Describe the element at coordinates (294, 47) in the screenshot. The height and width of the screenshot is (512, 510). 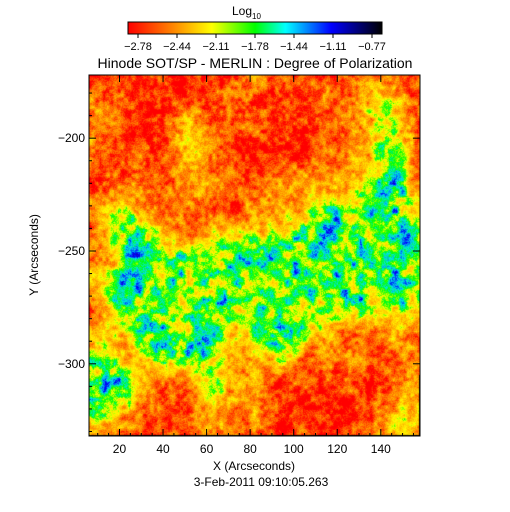
I see `colorbar-tick-label: −1.44` at that location.